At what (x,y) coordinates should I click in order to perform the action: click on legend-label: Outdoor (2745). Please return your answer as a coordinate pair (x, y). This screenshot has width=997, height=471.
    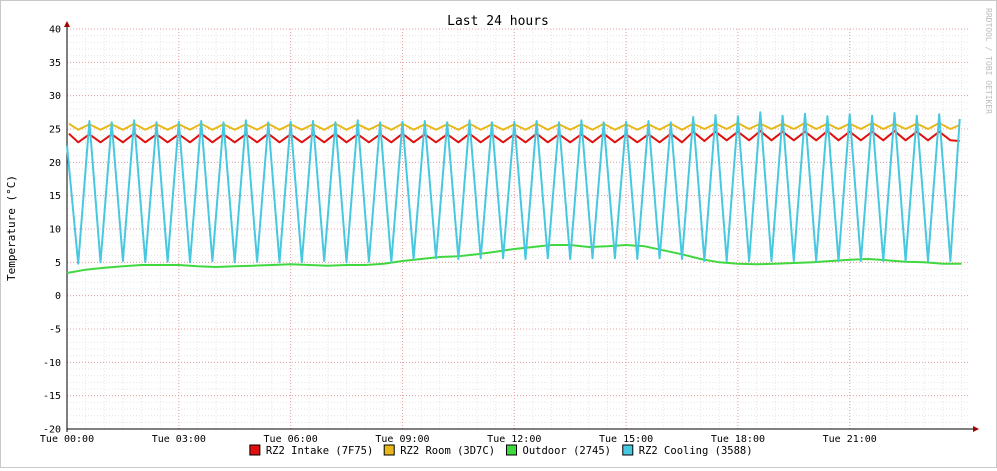
    Looking at the image, I should click on (567, 451).